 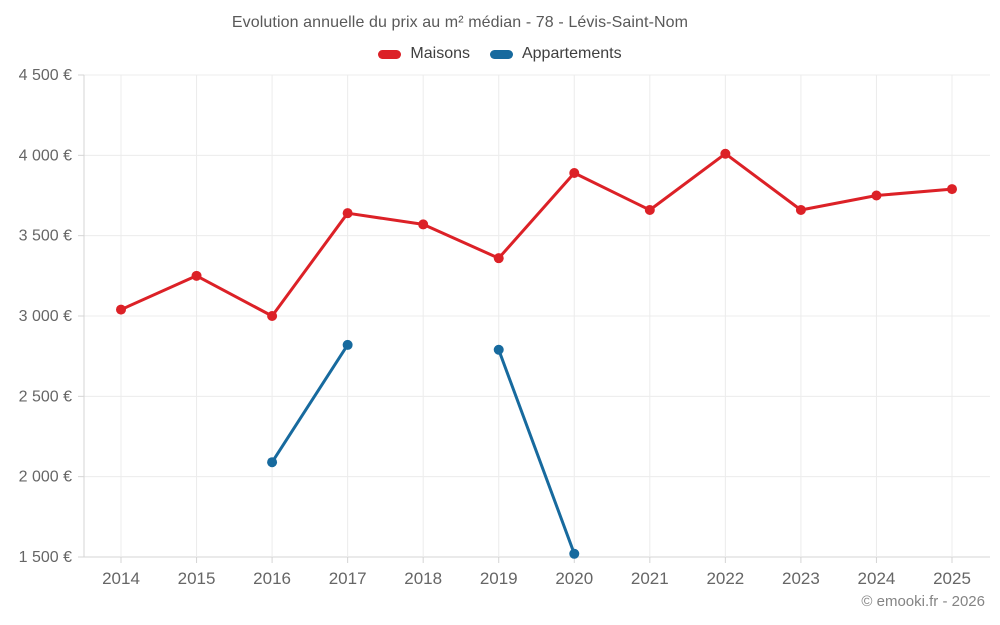 I want to click on x-axis-label: 2022, so click(x=725, y=578).